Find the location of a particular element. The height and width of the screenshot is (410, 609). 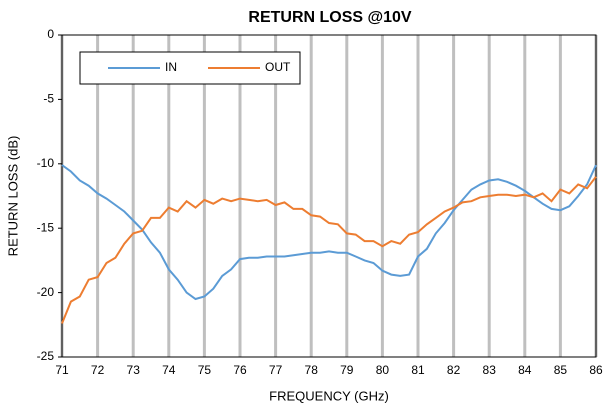

x-tick-label: 77 is located at coordinates (276, 370).